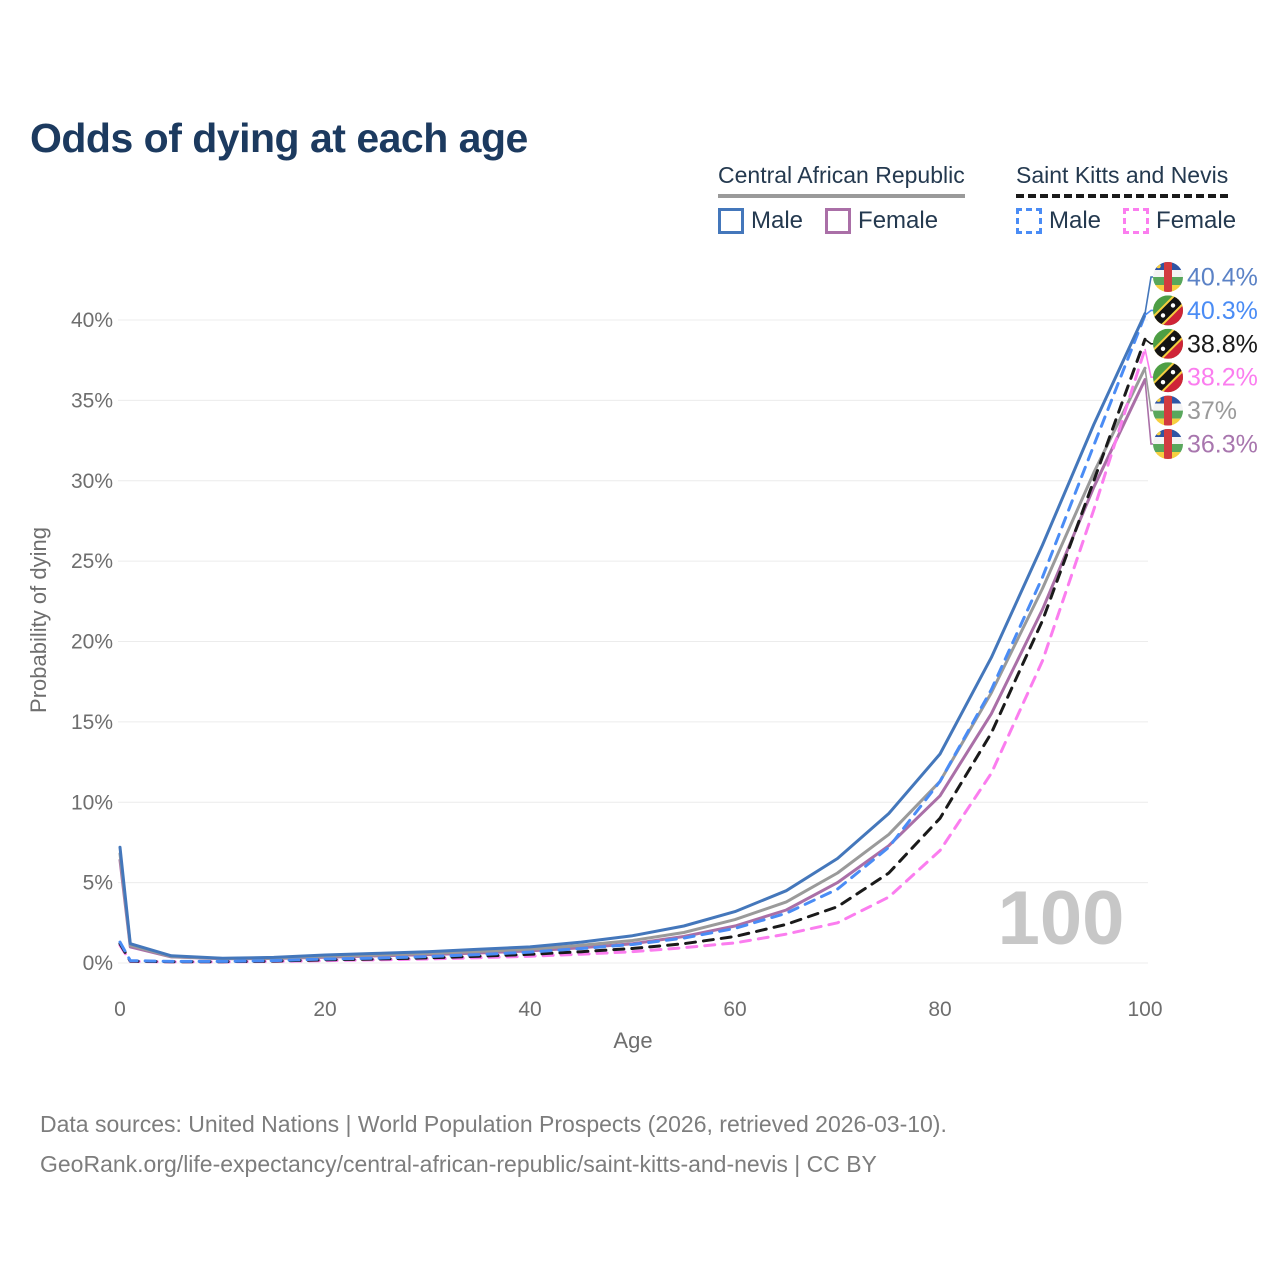 This screenshot has height=1280, width=1280. I want to click on age-watermark: 100, so click(1061, 918).